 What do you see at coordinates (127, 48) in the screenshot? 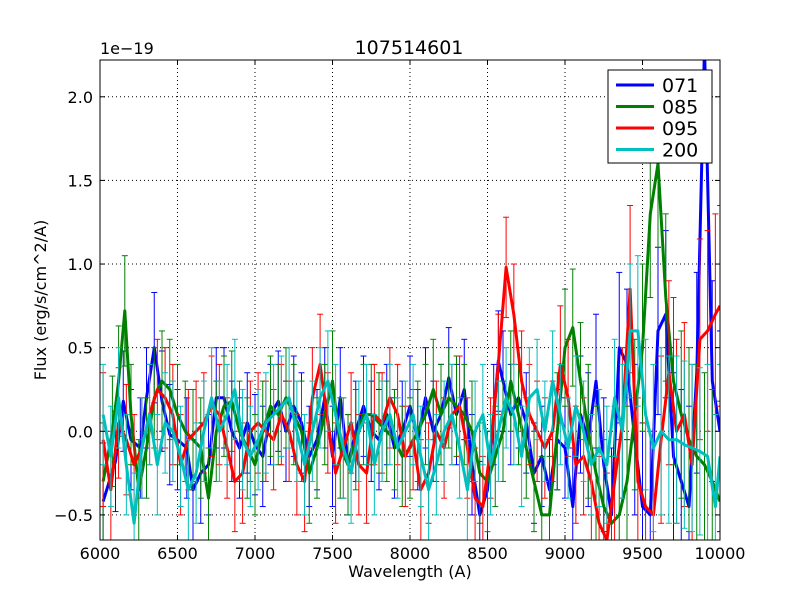
I see `y-offset-label: 1e−19` at bounding box center [127, 48].